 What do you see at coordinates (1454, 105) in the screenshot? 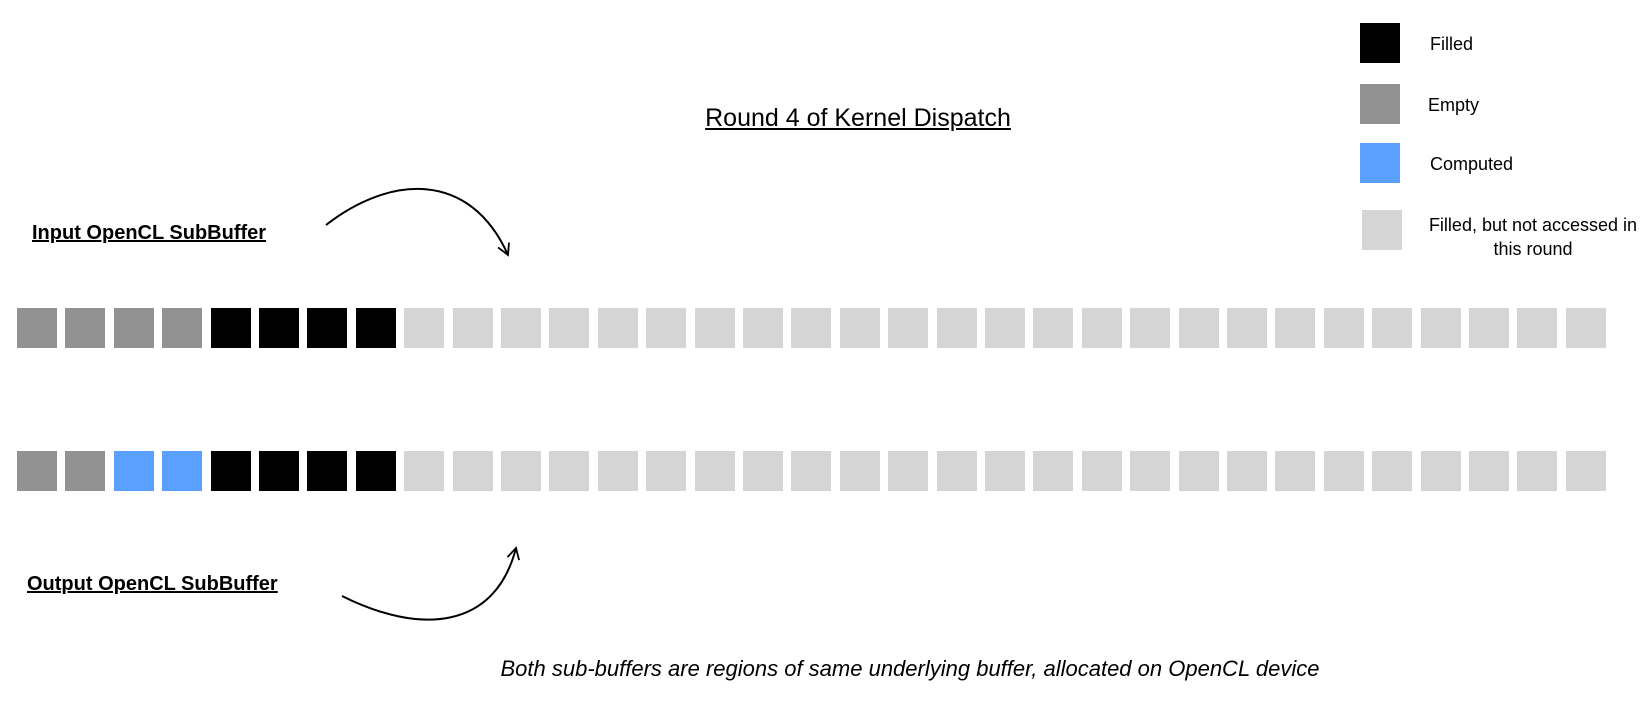
I see `legend-label-empty: Empty` at bounding box center [1454, 105].